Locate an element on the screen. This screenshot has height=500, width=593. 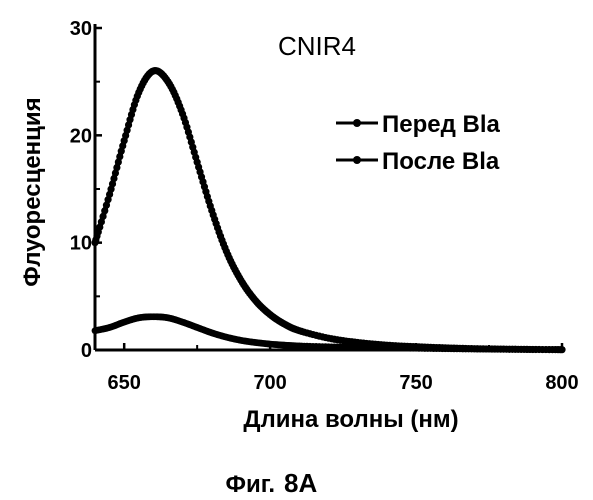
chart-title: CNIR4 is located at coordinates (317, 46).